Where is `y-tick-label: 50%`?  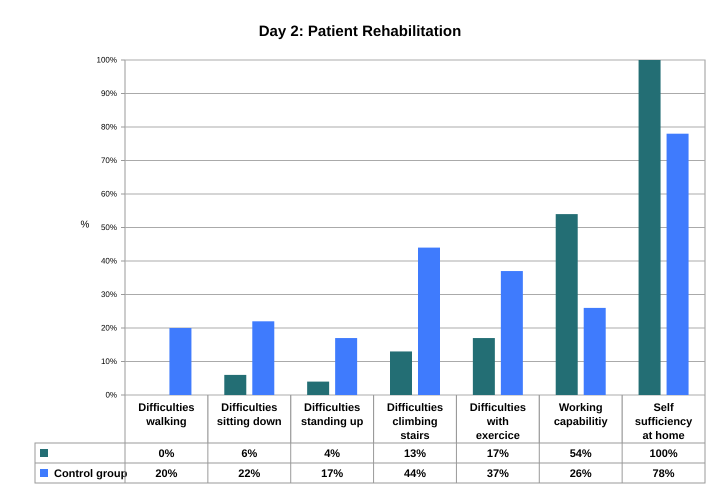 y-tick-label: 50% is located at coordinates (108, 227).